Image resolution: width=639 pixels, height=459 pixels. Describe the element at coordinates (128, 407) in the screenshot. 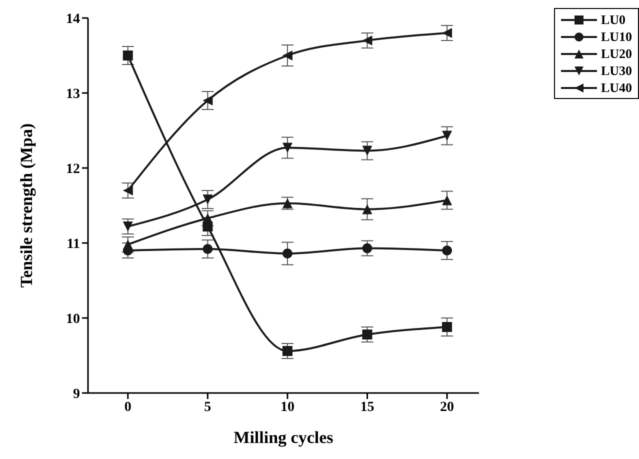

I see `x-tick-label: 0` at that location.